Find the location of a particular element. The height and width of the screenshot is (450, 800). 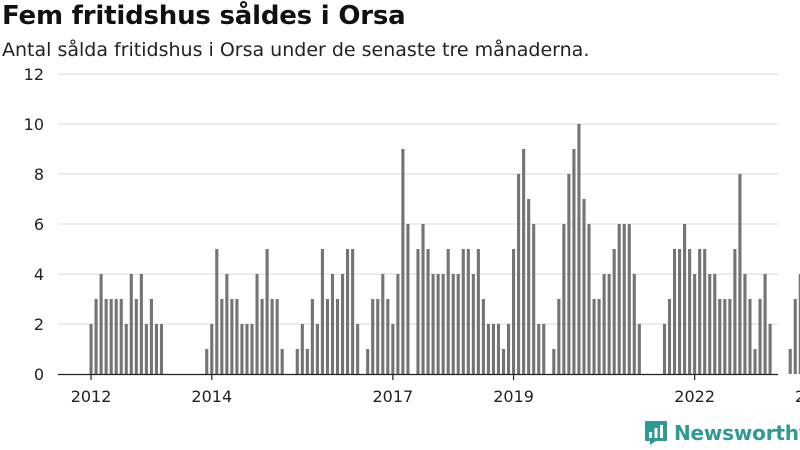

x-tick-label: 2017 is located at coordinates (392, 396).